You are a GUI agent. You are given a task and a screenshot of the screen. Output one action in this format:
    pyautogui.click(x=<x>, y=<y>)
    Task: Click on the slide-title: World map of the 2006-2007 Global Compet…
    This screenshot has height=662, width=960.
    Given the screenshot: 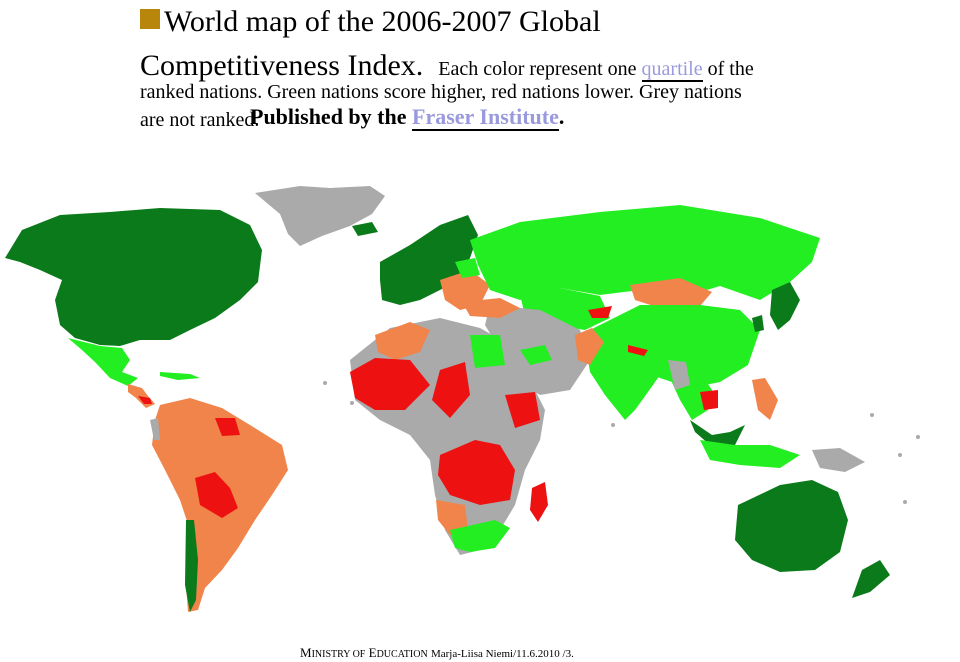 What is the action you would take?
    pyautogui.click(x=540, y=45)
    